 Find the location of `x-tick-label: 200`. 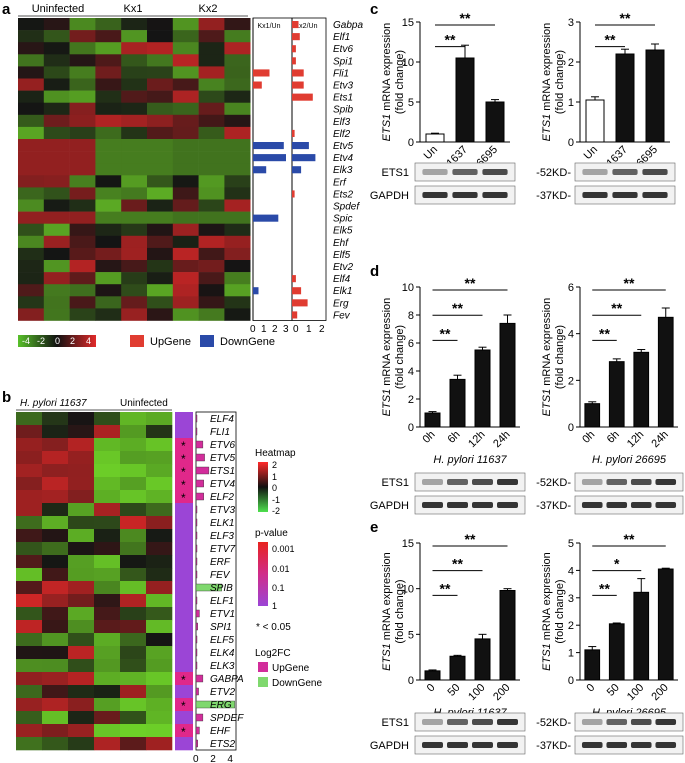

x-tick-label: 200 is located at coordinates (501, 692).